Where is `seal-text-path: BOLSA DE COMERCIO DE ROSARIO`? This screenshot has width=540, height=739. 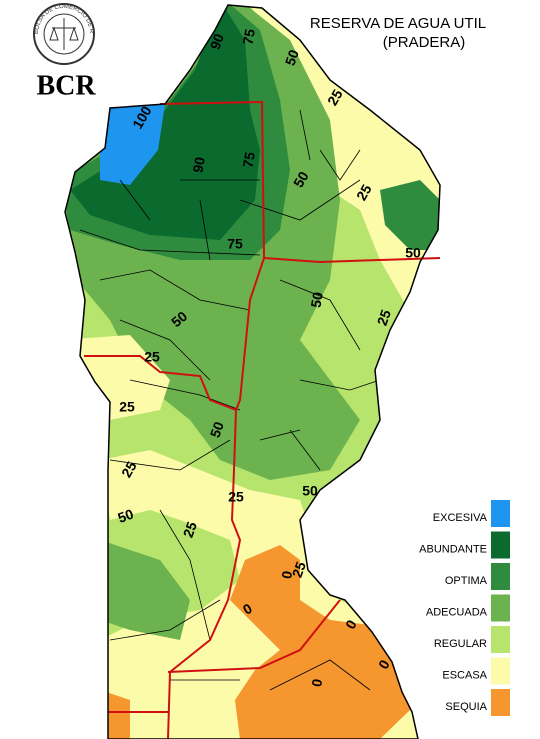
seal-text-path: BOLSA DE COMERCIO DE ROSARIO is located at coordinates (47, 17).